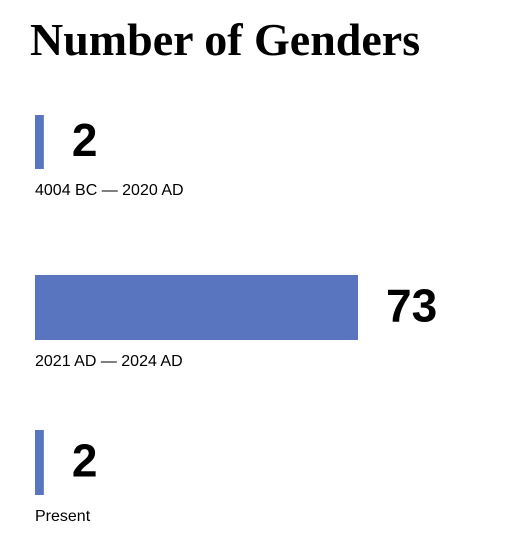  Describe the element at coordinates (109, 190) in the screenshot. I see `category-label: 4004 BC — 2020 AD` at that location.